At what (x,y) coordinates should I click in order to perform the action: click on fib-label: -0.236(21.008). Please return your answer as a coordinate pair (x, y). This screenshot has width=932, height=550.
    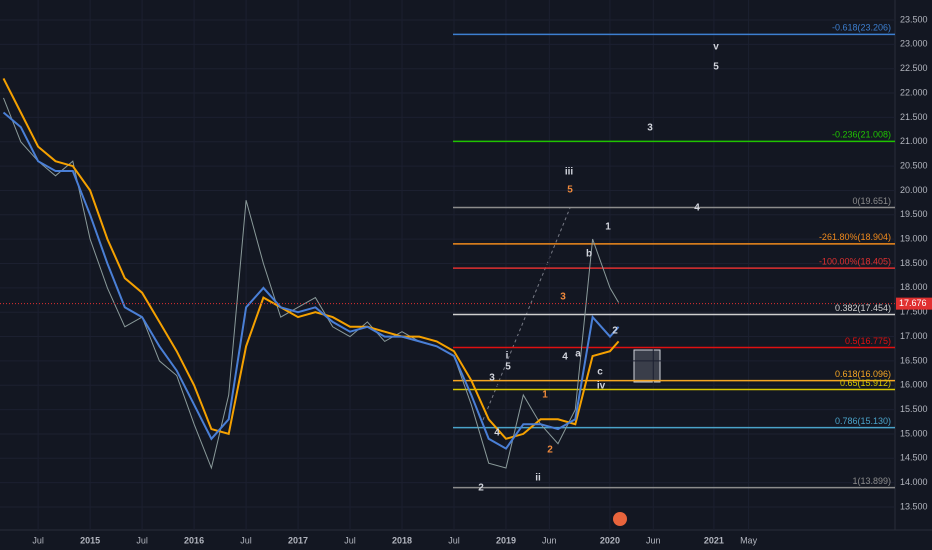
    Looking at the image, I should click on (861, 135).